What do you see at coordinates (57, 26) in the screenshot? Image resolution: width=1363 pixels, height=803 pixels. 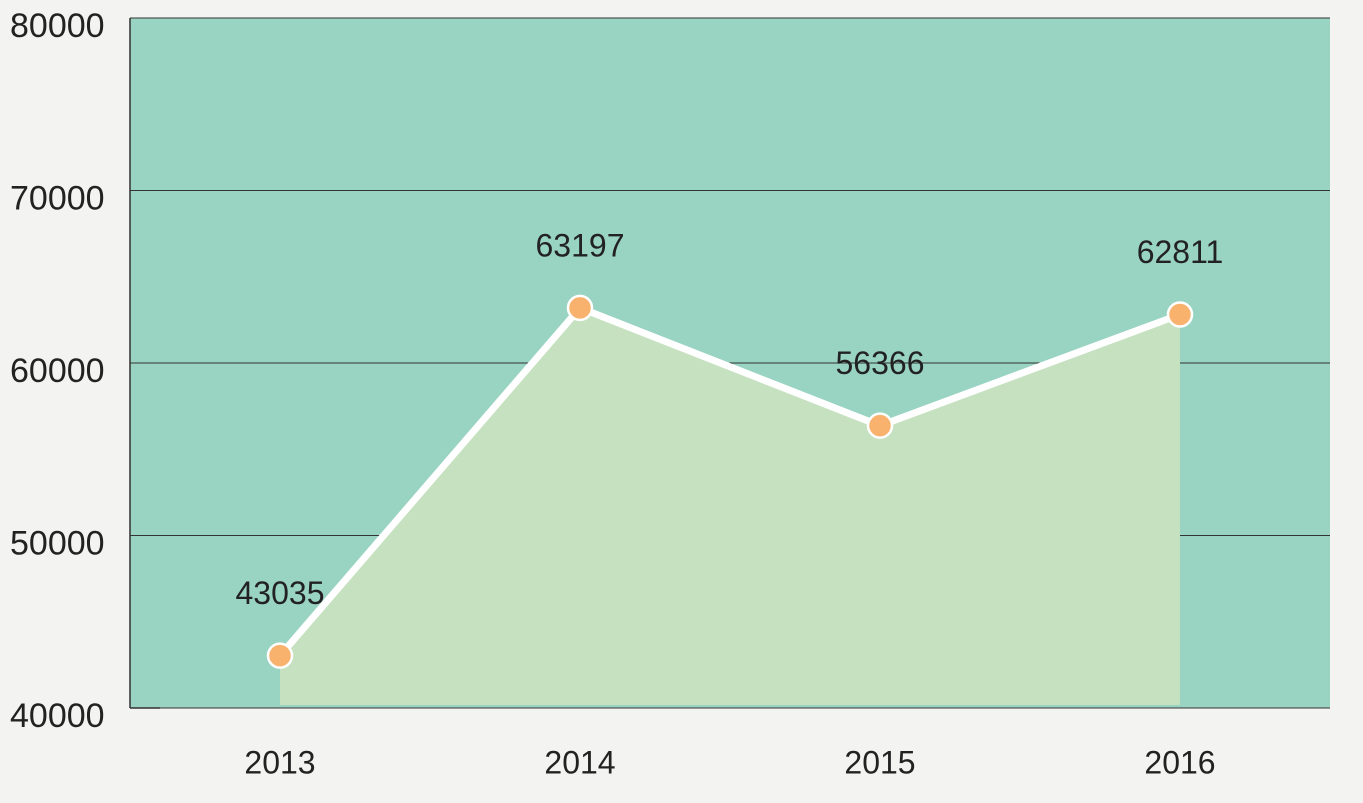 I see `y-tick-label: 80000` at bounding box center [57, 26].